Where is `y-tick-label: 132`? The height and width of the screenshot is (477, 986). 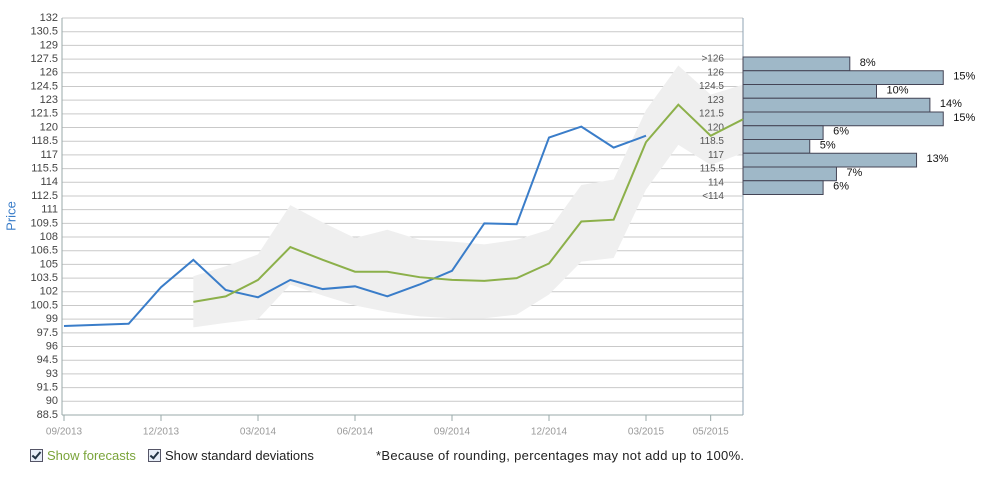
y-tick-label: 132 is located at coordinates (49, 18).